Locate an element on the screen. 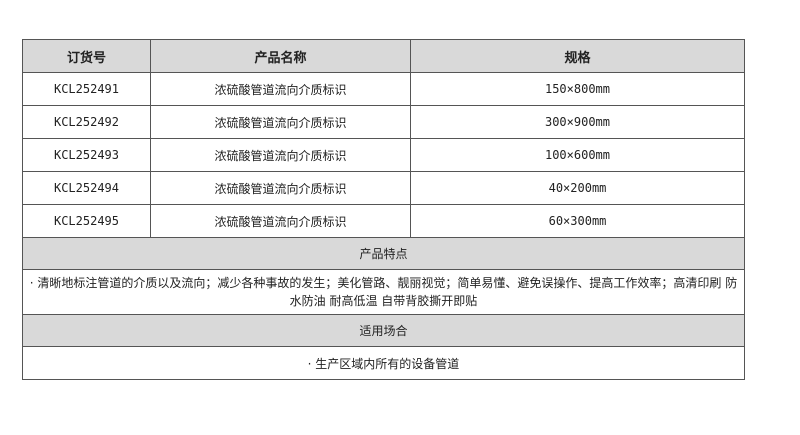  header-row: 订货号 产品名称 规格 is located at coordinates (383, 56).